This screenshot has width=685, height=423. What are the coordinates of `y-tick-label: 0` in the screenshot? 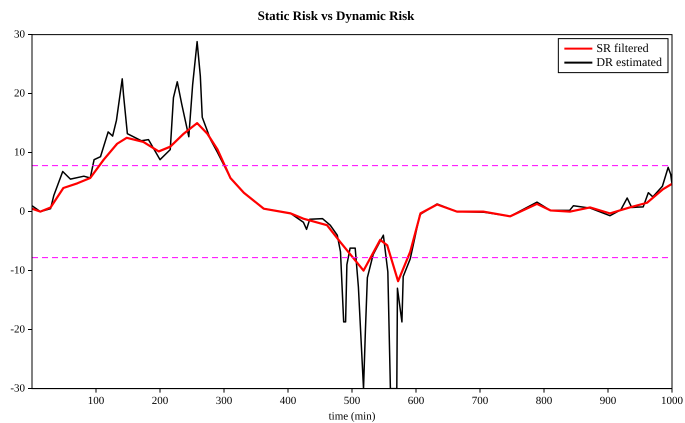 It's located at (23, 211).